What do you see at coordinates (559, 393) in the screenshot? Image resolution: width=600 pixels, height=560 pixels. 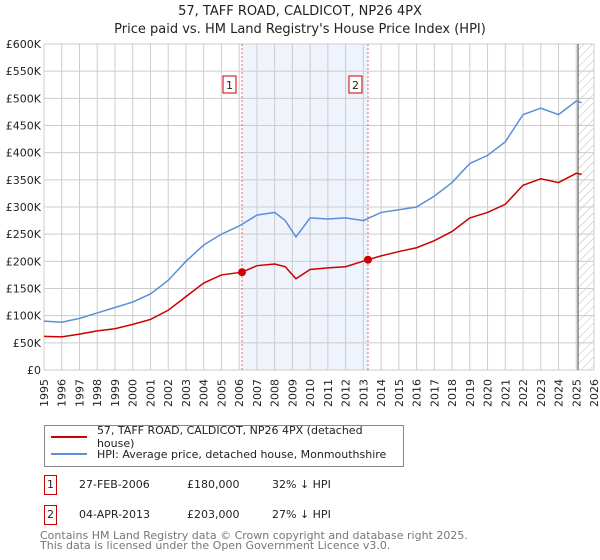 I see `x-tick-label: 2024` at bounding box center [559, 393].